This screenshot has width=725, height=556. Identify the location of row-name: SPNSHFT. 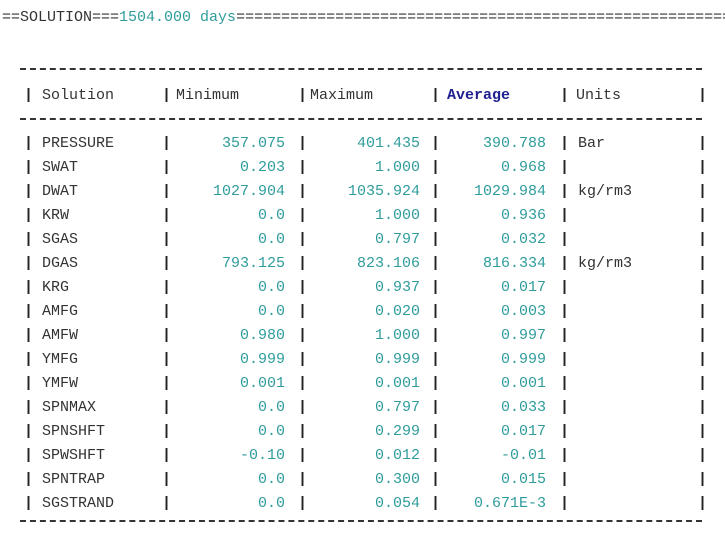
(74, 431).